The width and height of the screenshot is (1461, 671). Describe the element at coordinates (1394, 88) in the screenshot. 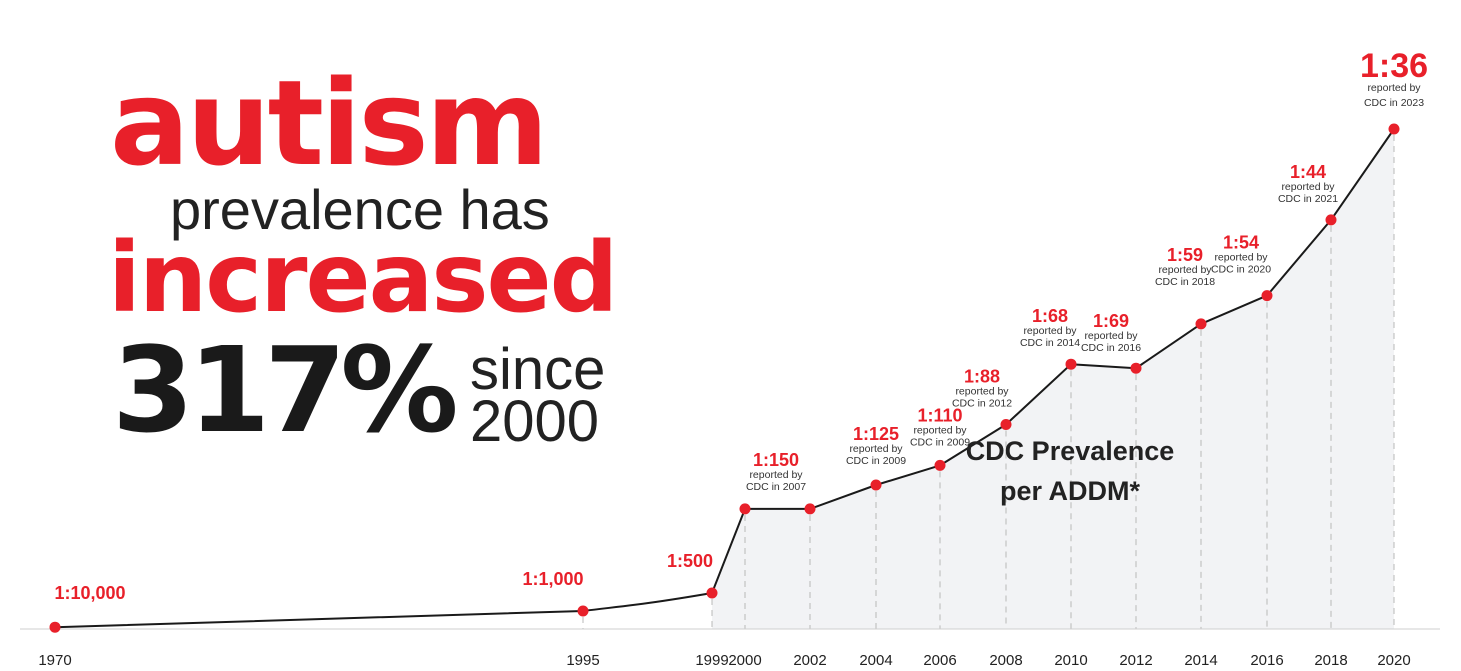

I see `point-note-2020-1: reported by` at that location.